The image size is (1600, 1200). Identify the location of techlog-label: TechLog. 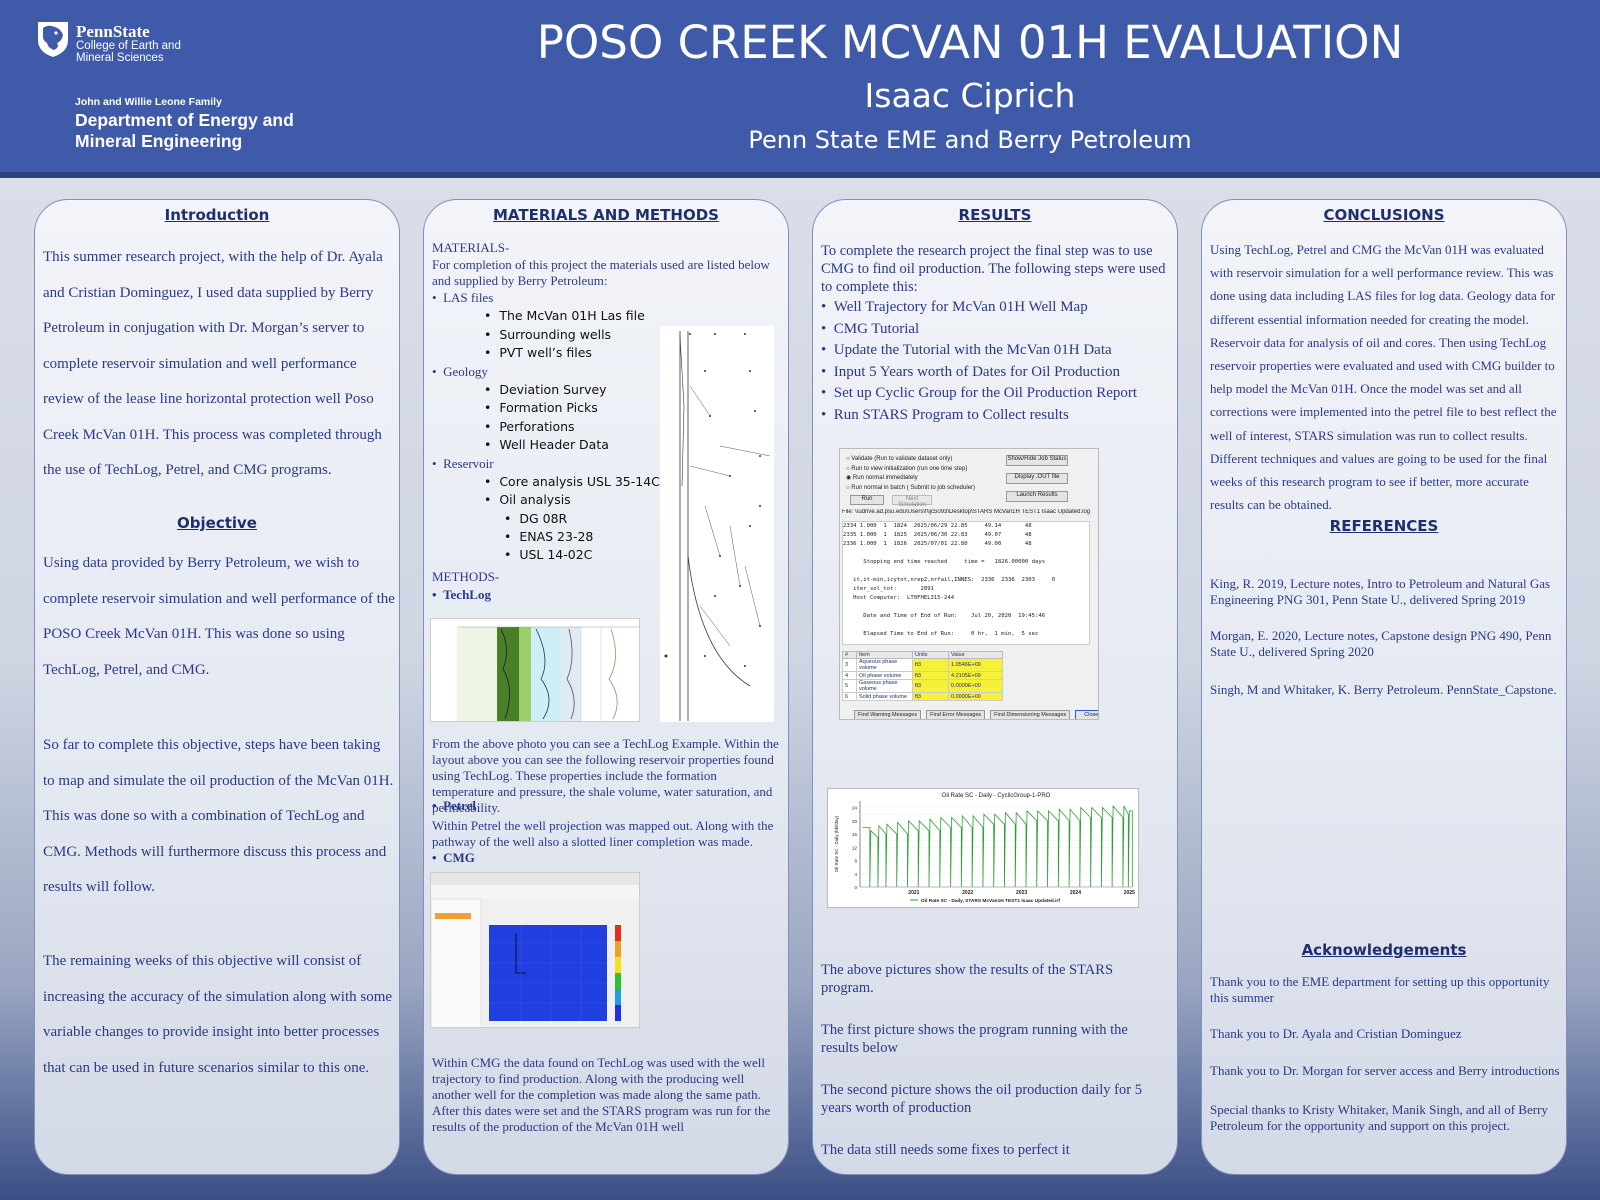
(467, 594).